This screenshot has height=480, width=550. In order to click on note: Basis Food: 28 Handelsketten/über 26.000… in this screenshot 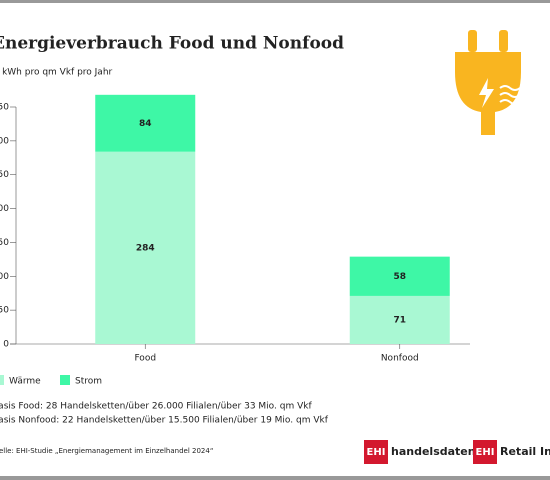, I will do `click(156, 407)`.